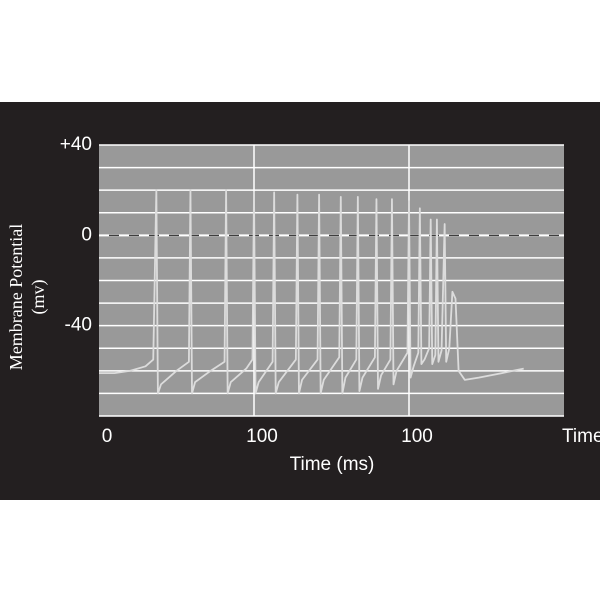 The image size is (600, 600). What do you see at coordinates (76, 144) in the screenshot?
I see `y-tick-label: +40` at bounding box center [76, 144].